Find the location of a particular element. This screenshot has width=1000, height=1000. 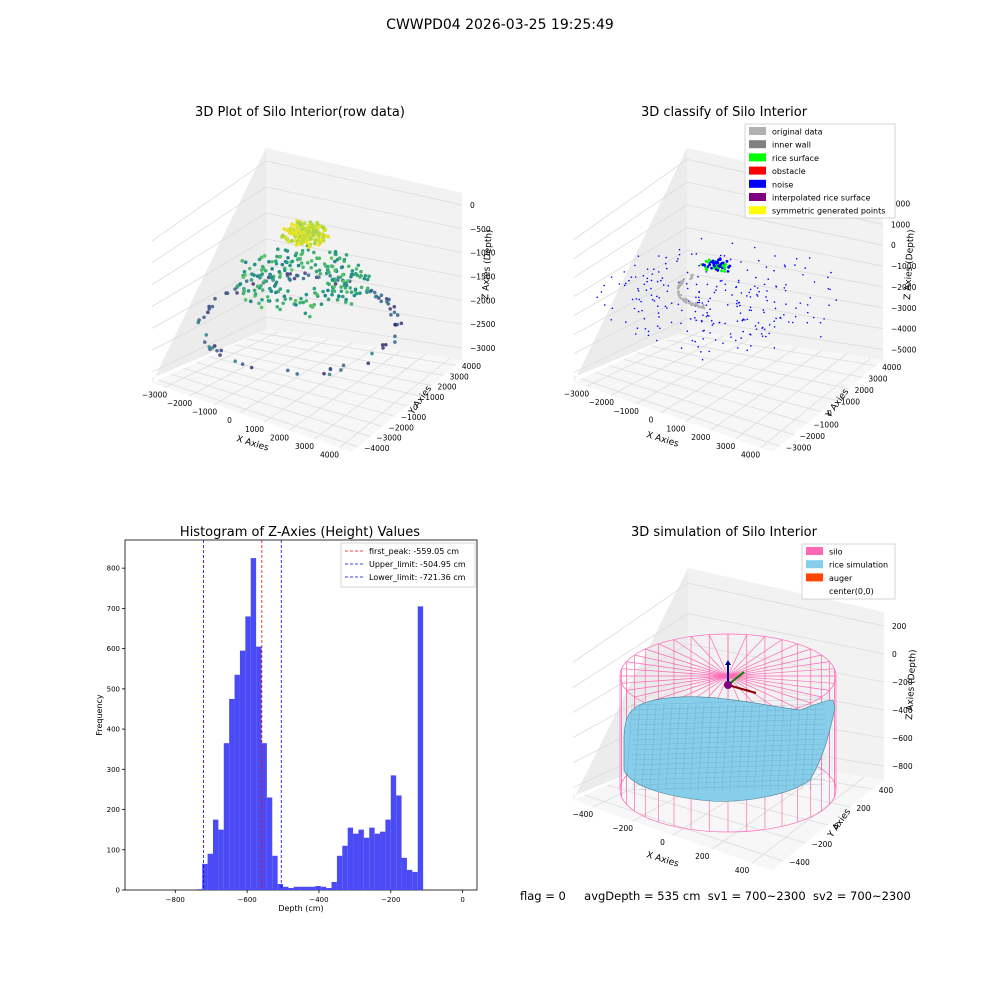

status-avg-depth: avgDepth = 535 cm is located at coordinates (642, 896).